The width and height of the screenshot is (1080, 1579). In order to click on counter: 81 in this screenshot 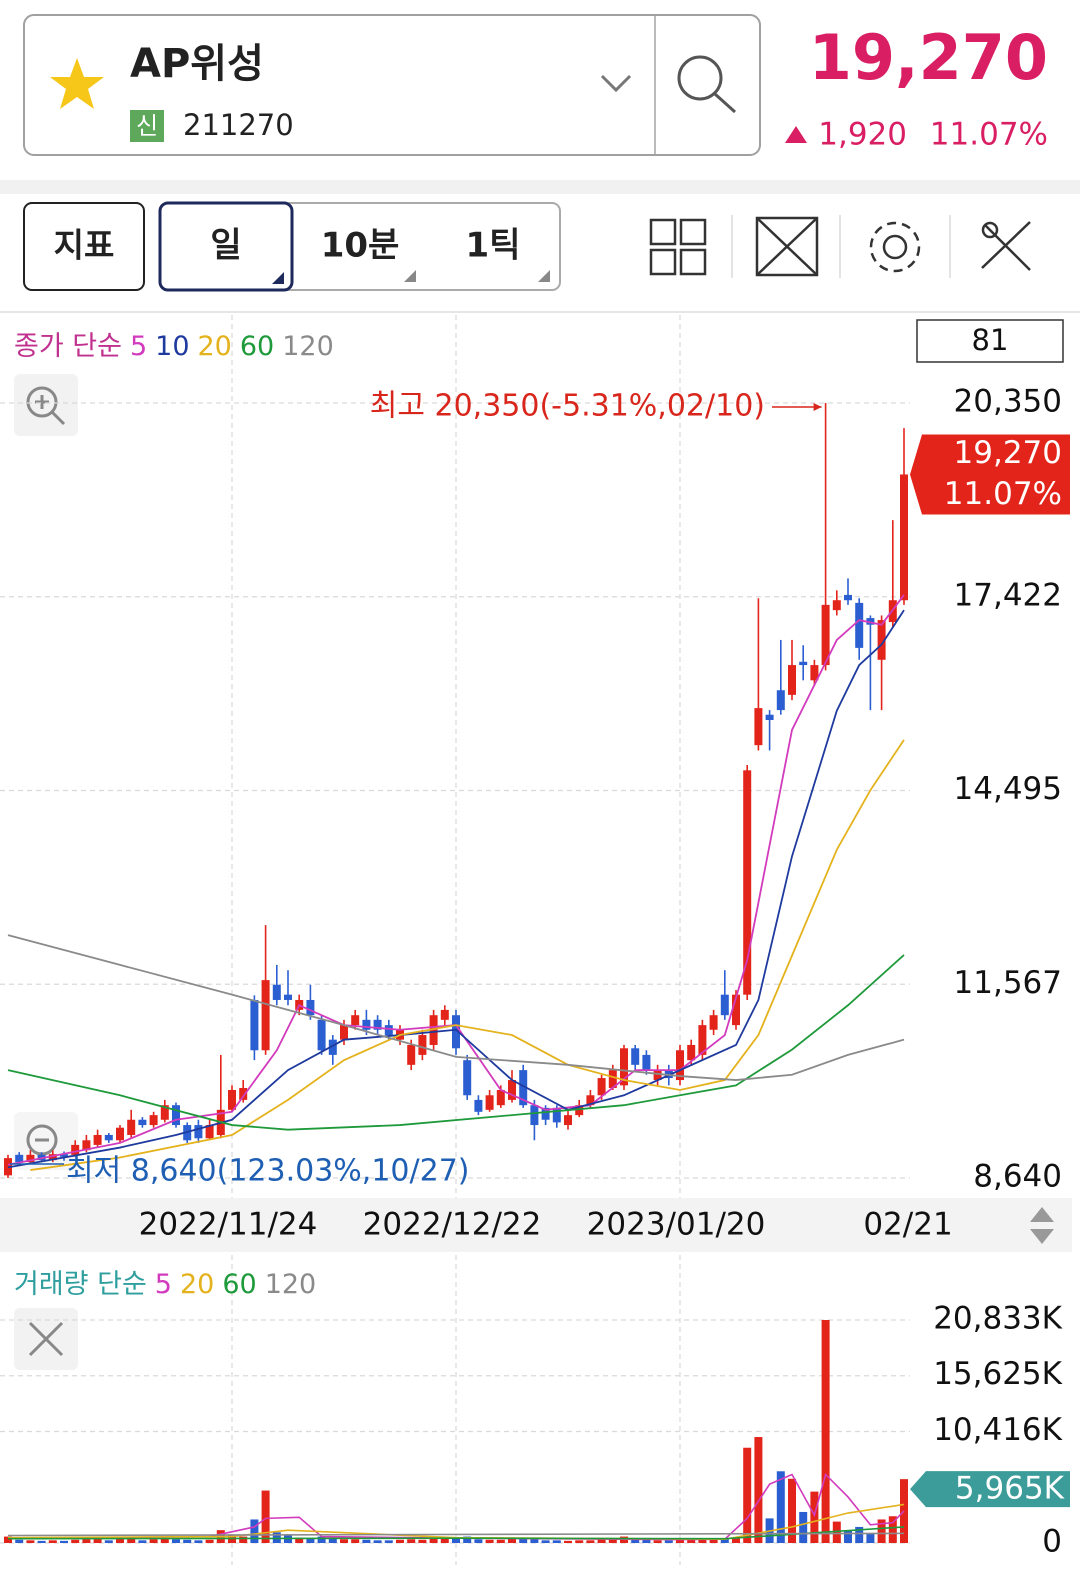, I will do `click(990, 340)`.